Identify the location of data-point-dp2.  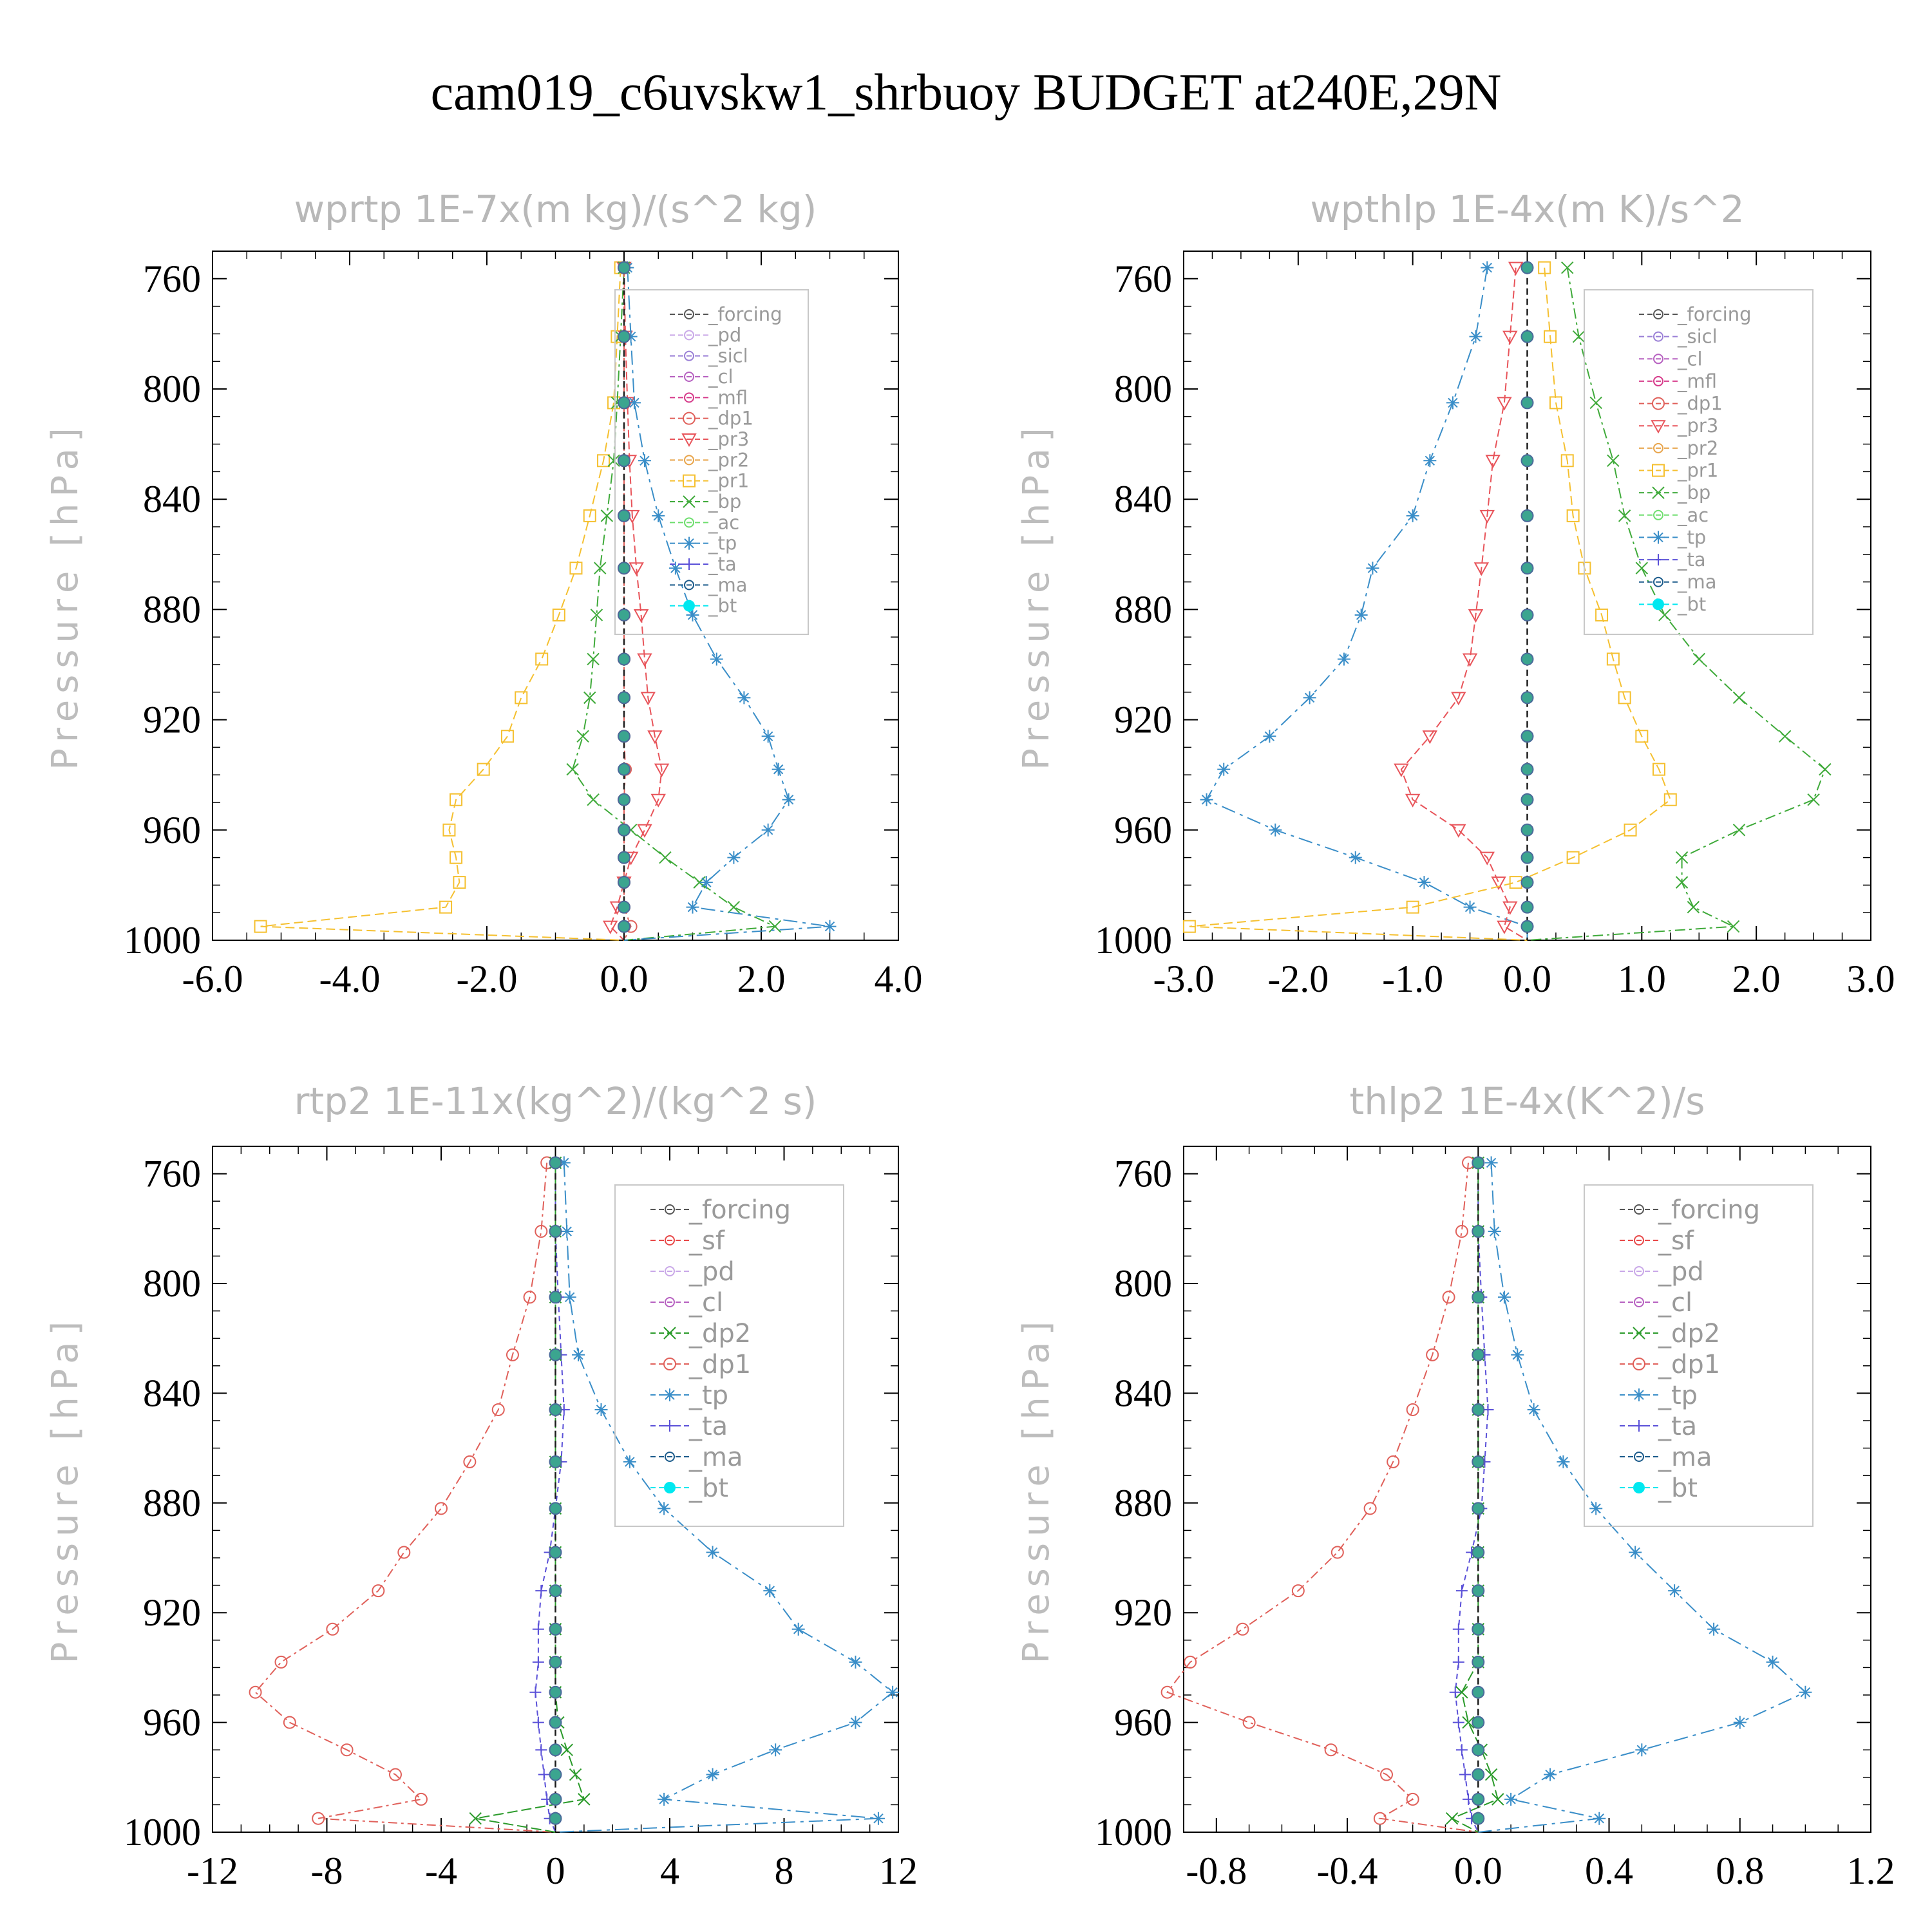
(575, 1774).